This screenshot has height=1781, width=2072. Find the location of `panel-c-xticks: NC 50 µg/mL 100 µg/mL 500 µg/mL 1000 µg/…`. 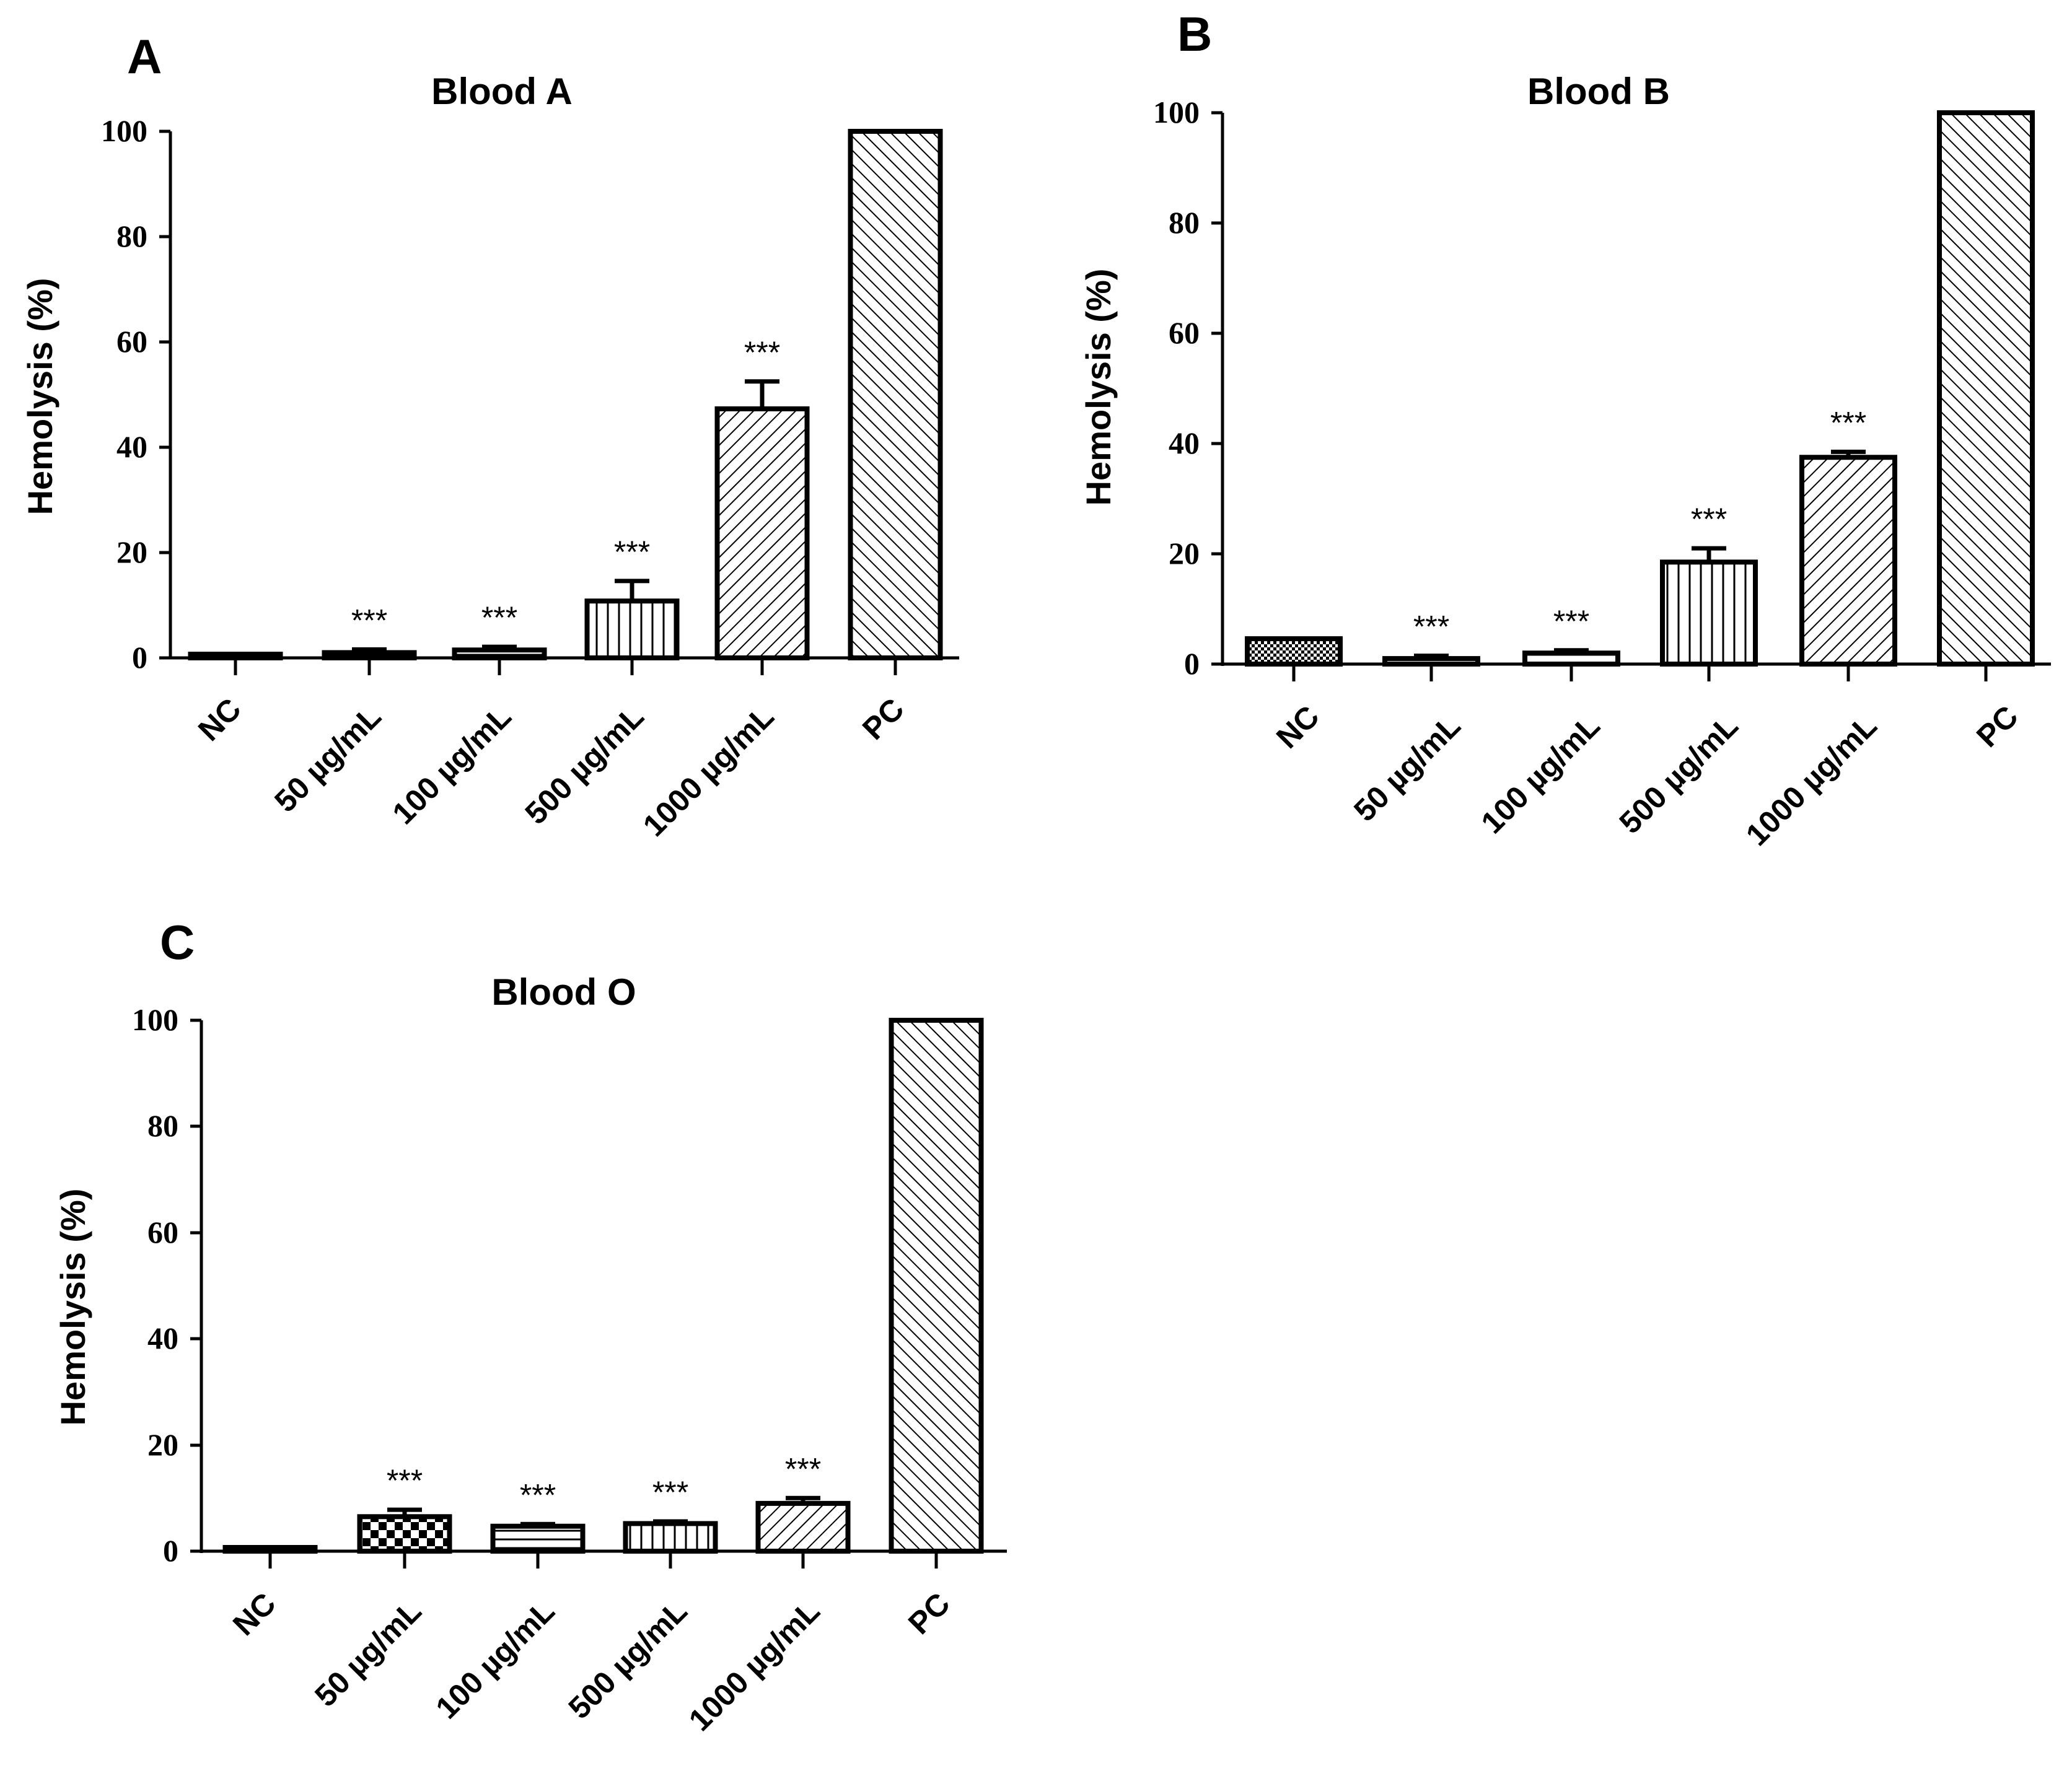

panel-c-xticks: NC 50 µg/mL 100 µg/mL 500 µg/mL 1000 µg/… is located at coordinates (591, 1645).